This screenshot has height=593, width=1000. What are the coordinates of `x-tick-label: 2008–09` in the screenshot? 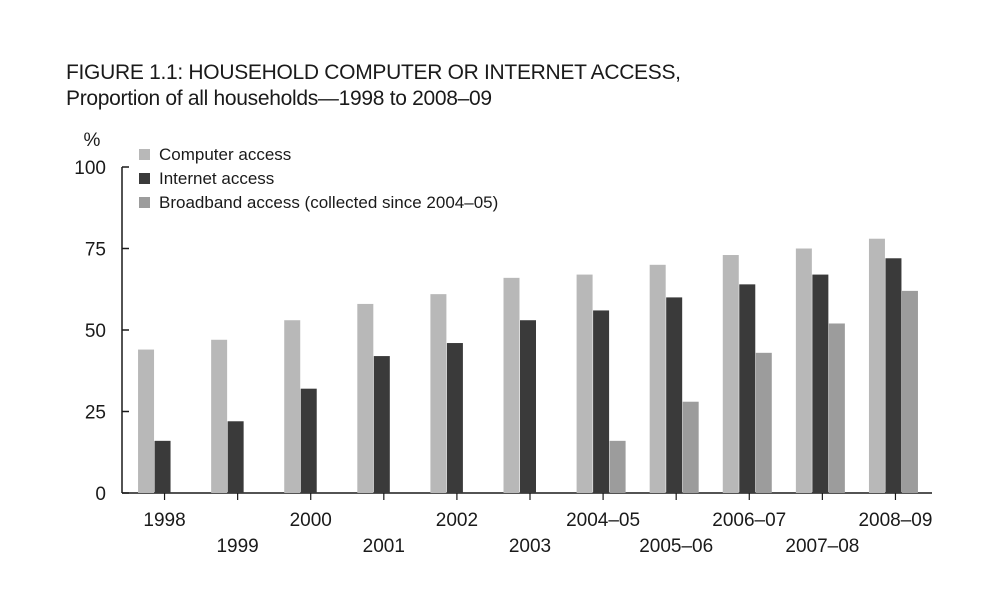 It's located at (895, 520).